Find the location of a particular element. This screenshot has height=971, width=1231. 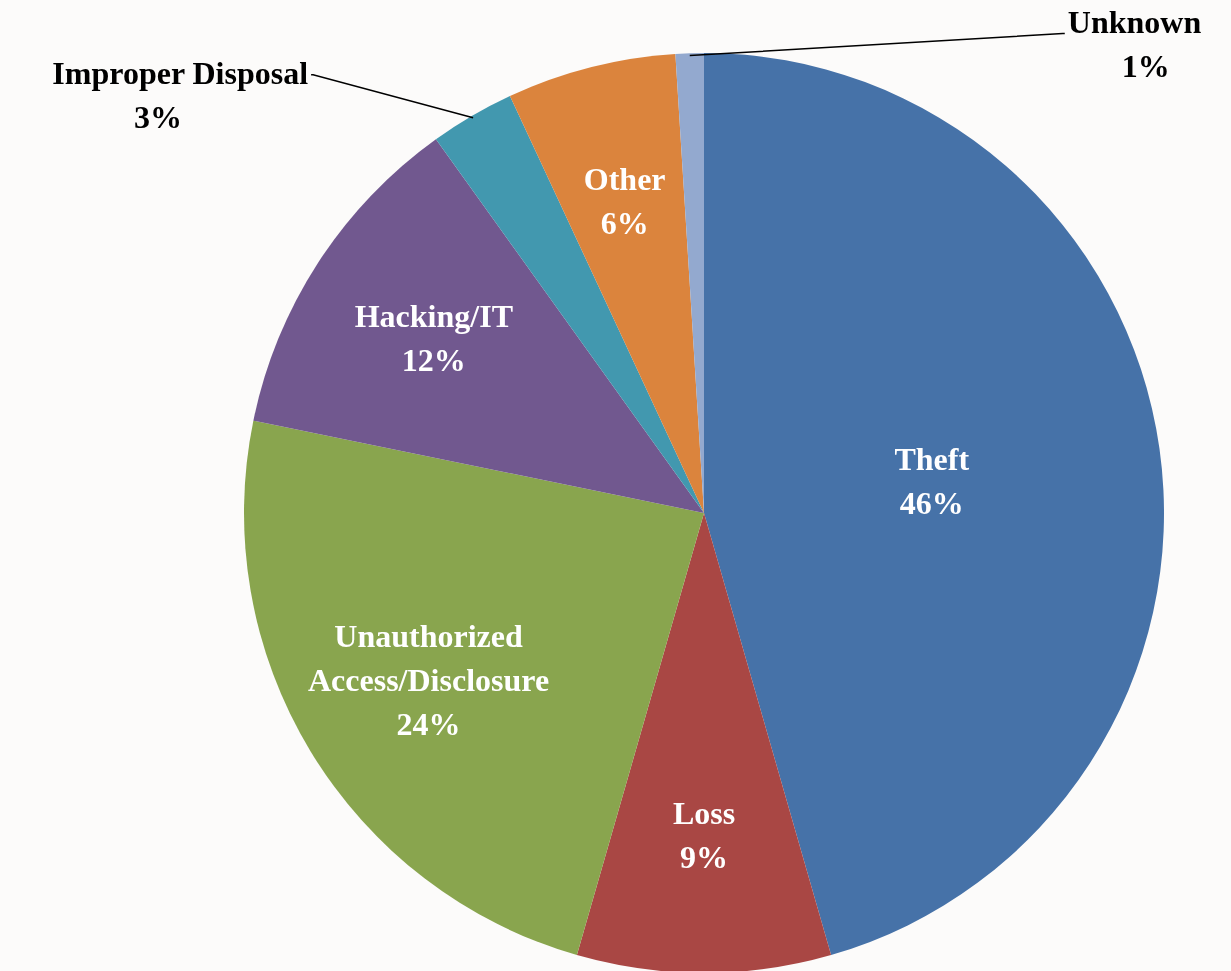

data-label: 3% is located at coordinates (158, 116).